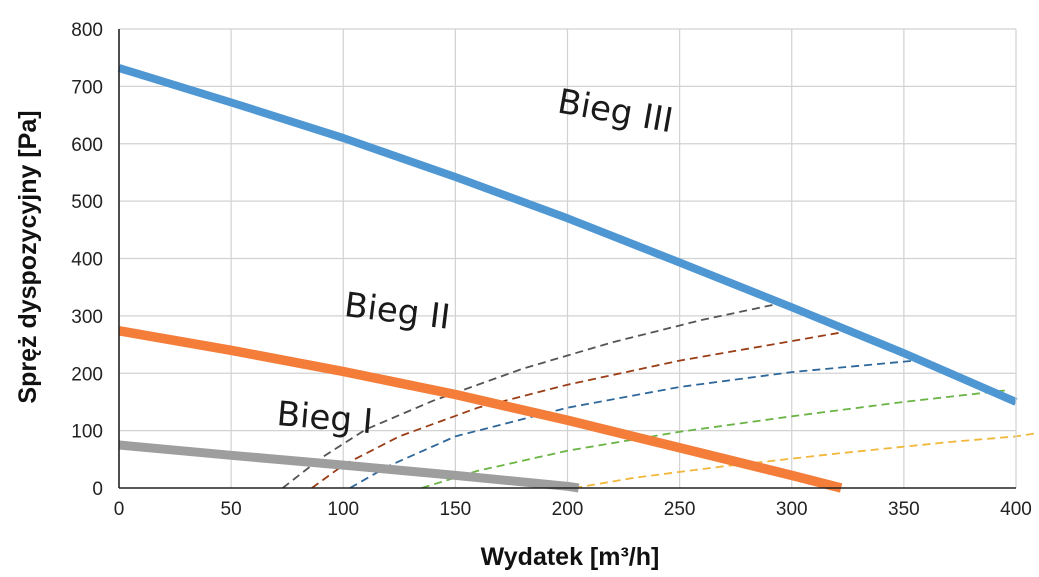 This screenshot has width=1039, height=577. I want to click on x-tick-label: 100, so click(343, 509).